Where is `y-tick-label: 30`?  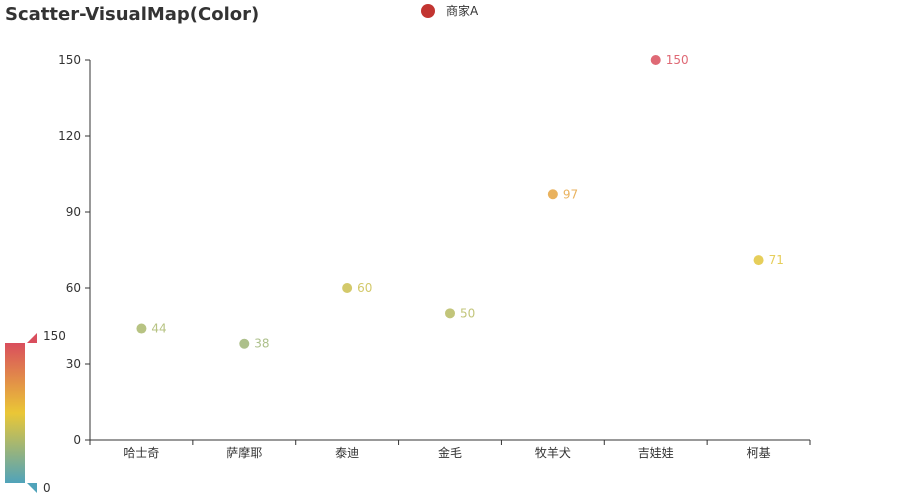
y-tick-label: 30 is located at coordinates (73, 364).